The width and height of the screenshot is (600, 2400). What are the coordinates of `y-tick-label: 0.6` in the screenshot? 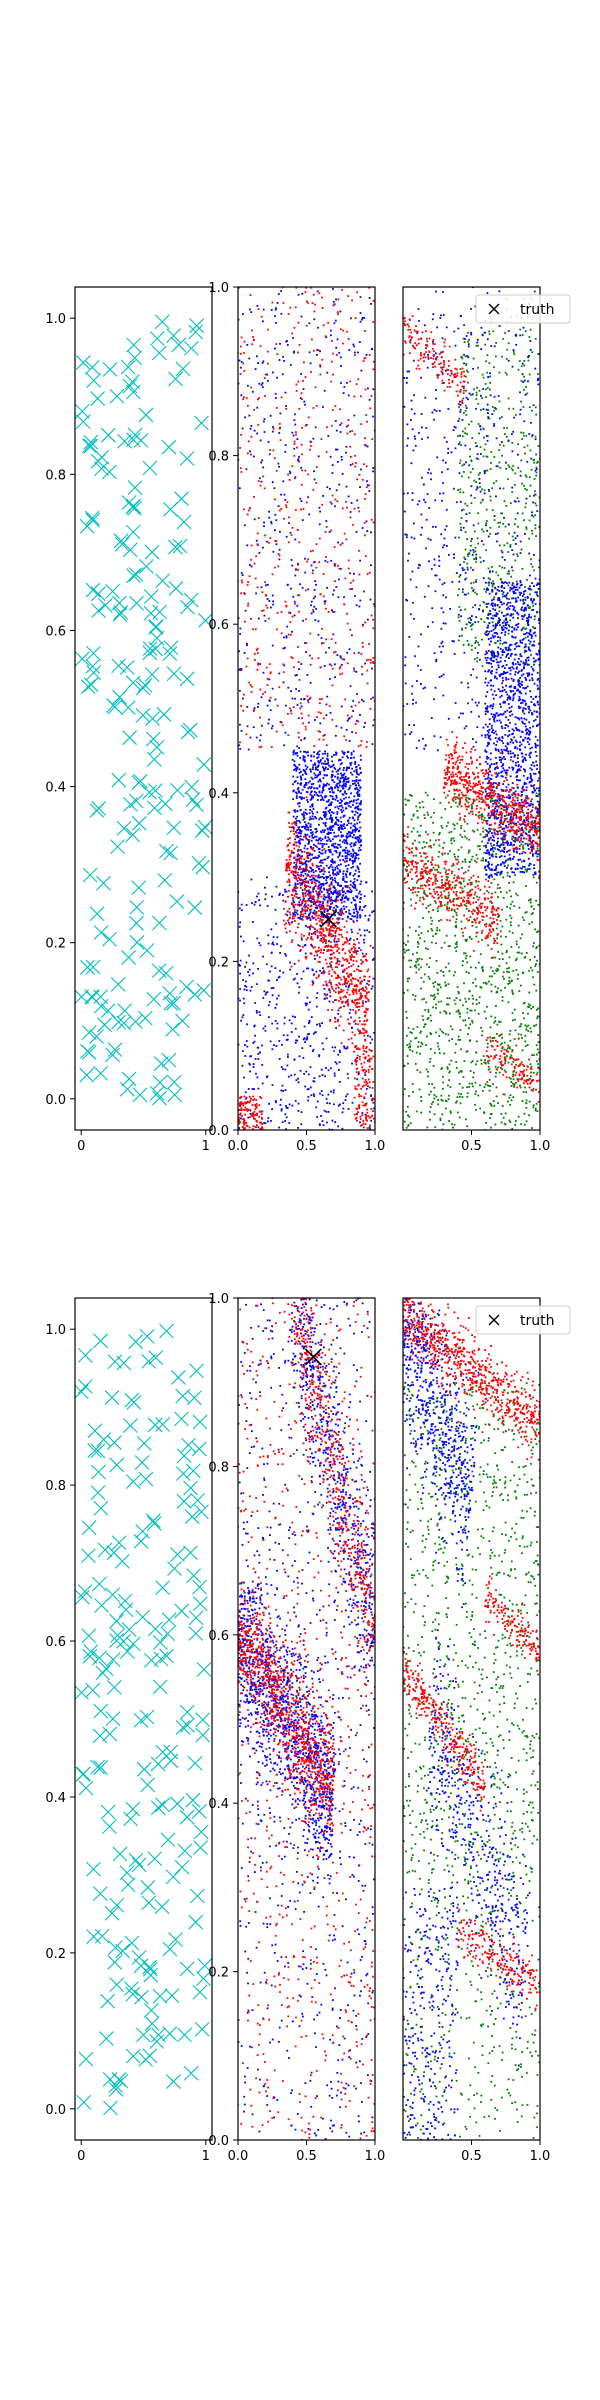 It's located at (218, 625).